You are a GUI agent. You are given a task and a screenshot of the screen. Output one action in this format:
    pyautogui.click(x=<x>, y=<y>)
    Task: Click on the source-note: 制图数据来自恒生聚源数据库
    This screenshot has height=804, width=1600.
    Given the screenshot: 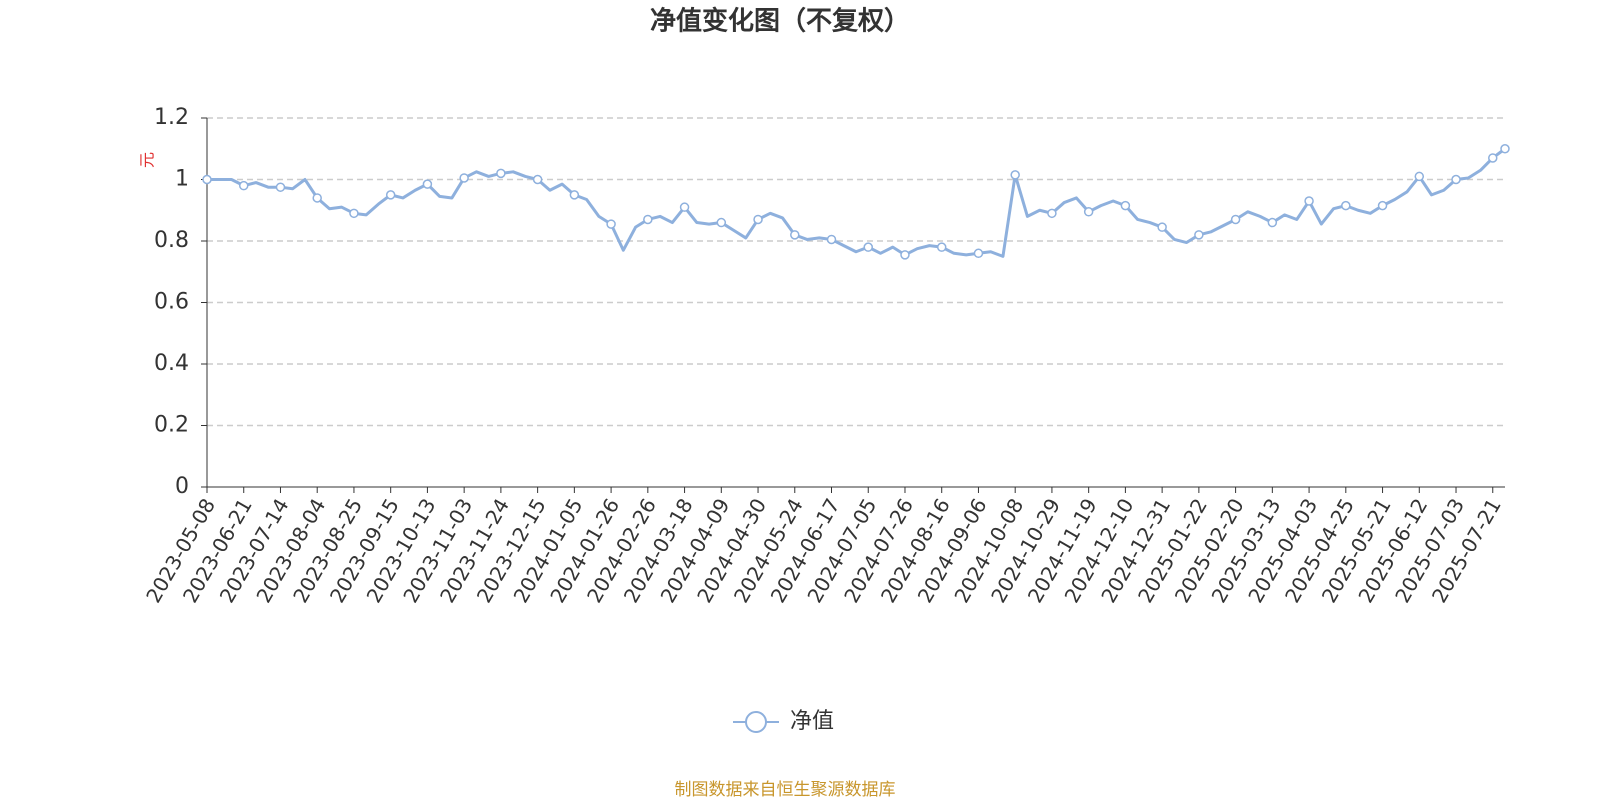 What is the action you would take?
    pyautogui.click(x=785, y=790)
    